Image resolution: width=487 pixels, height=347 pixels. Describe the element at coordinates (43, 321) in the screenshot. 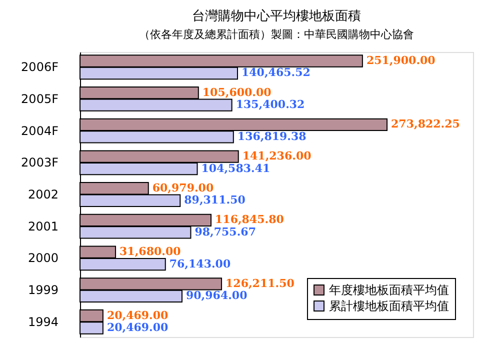

I see `y-tick-label: 1994` at that location.